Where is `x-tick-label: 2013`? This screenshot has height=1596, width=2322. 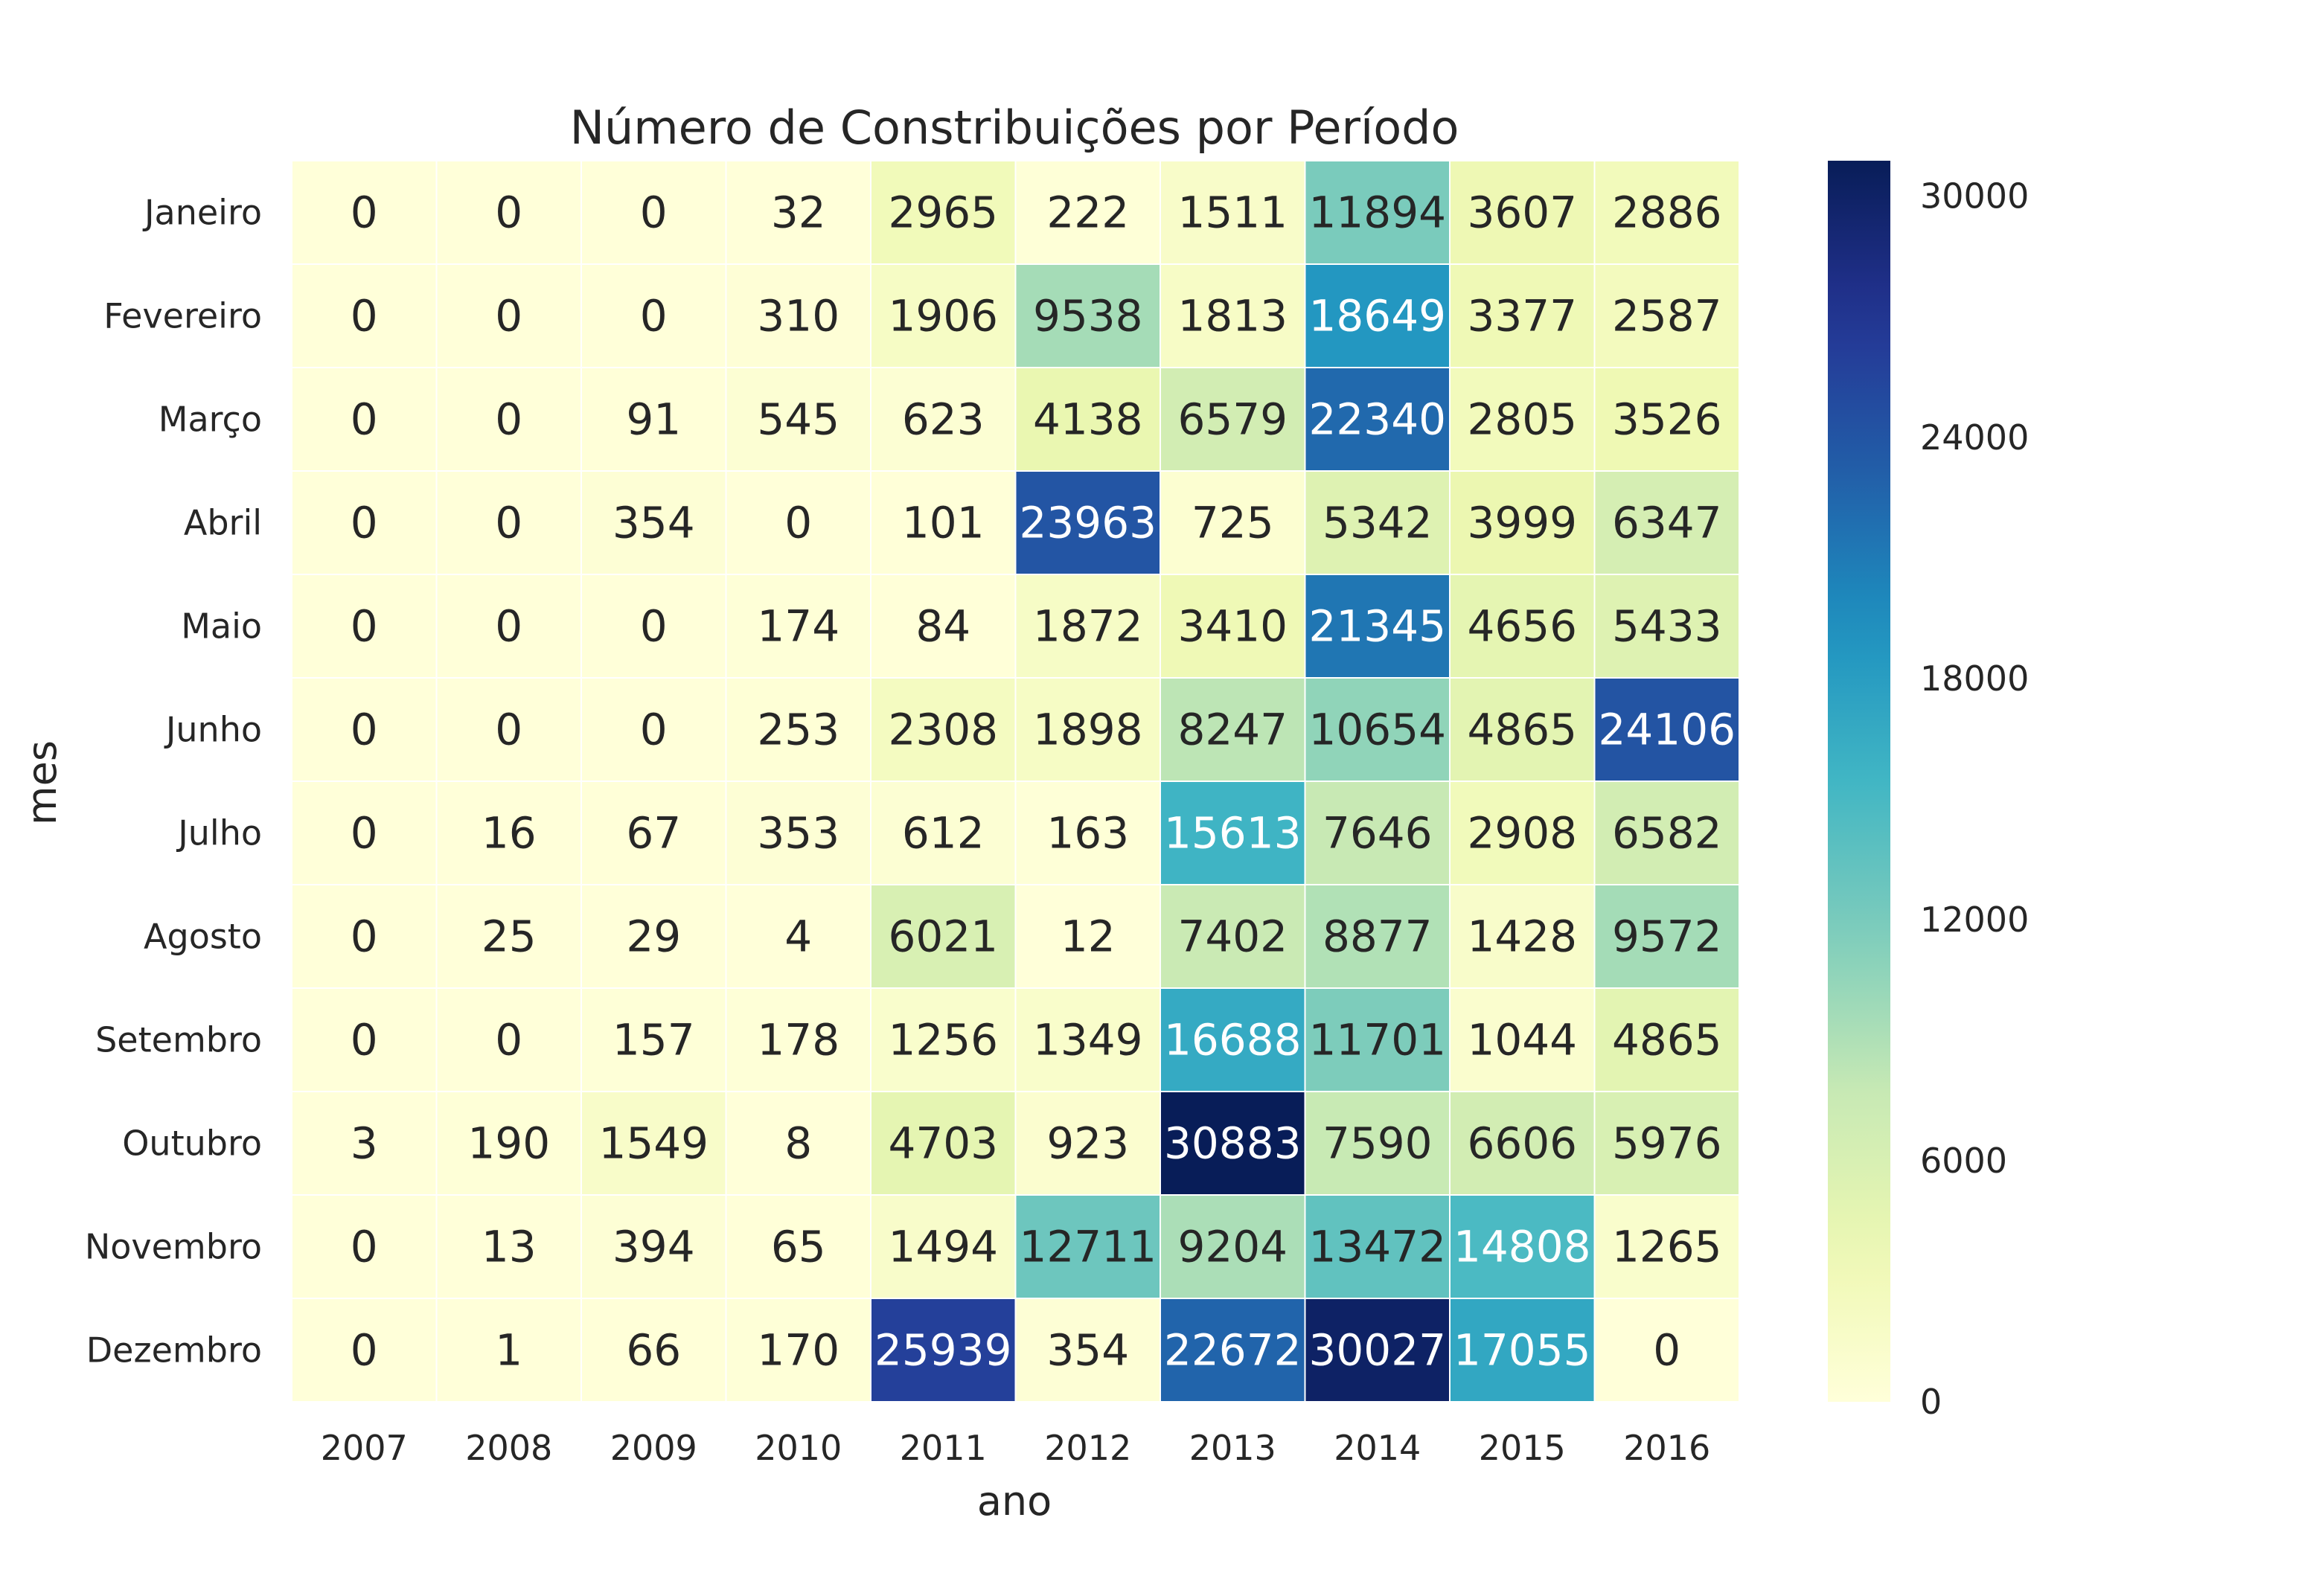 x-tick-label: 2013 is located at coordinates (1232, 1448).